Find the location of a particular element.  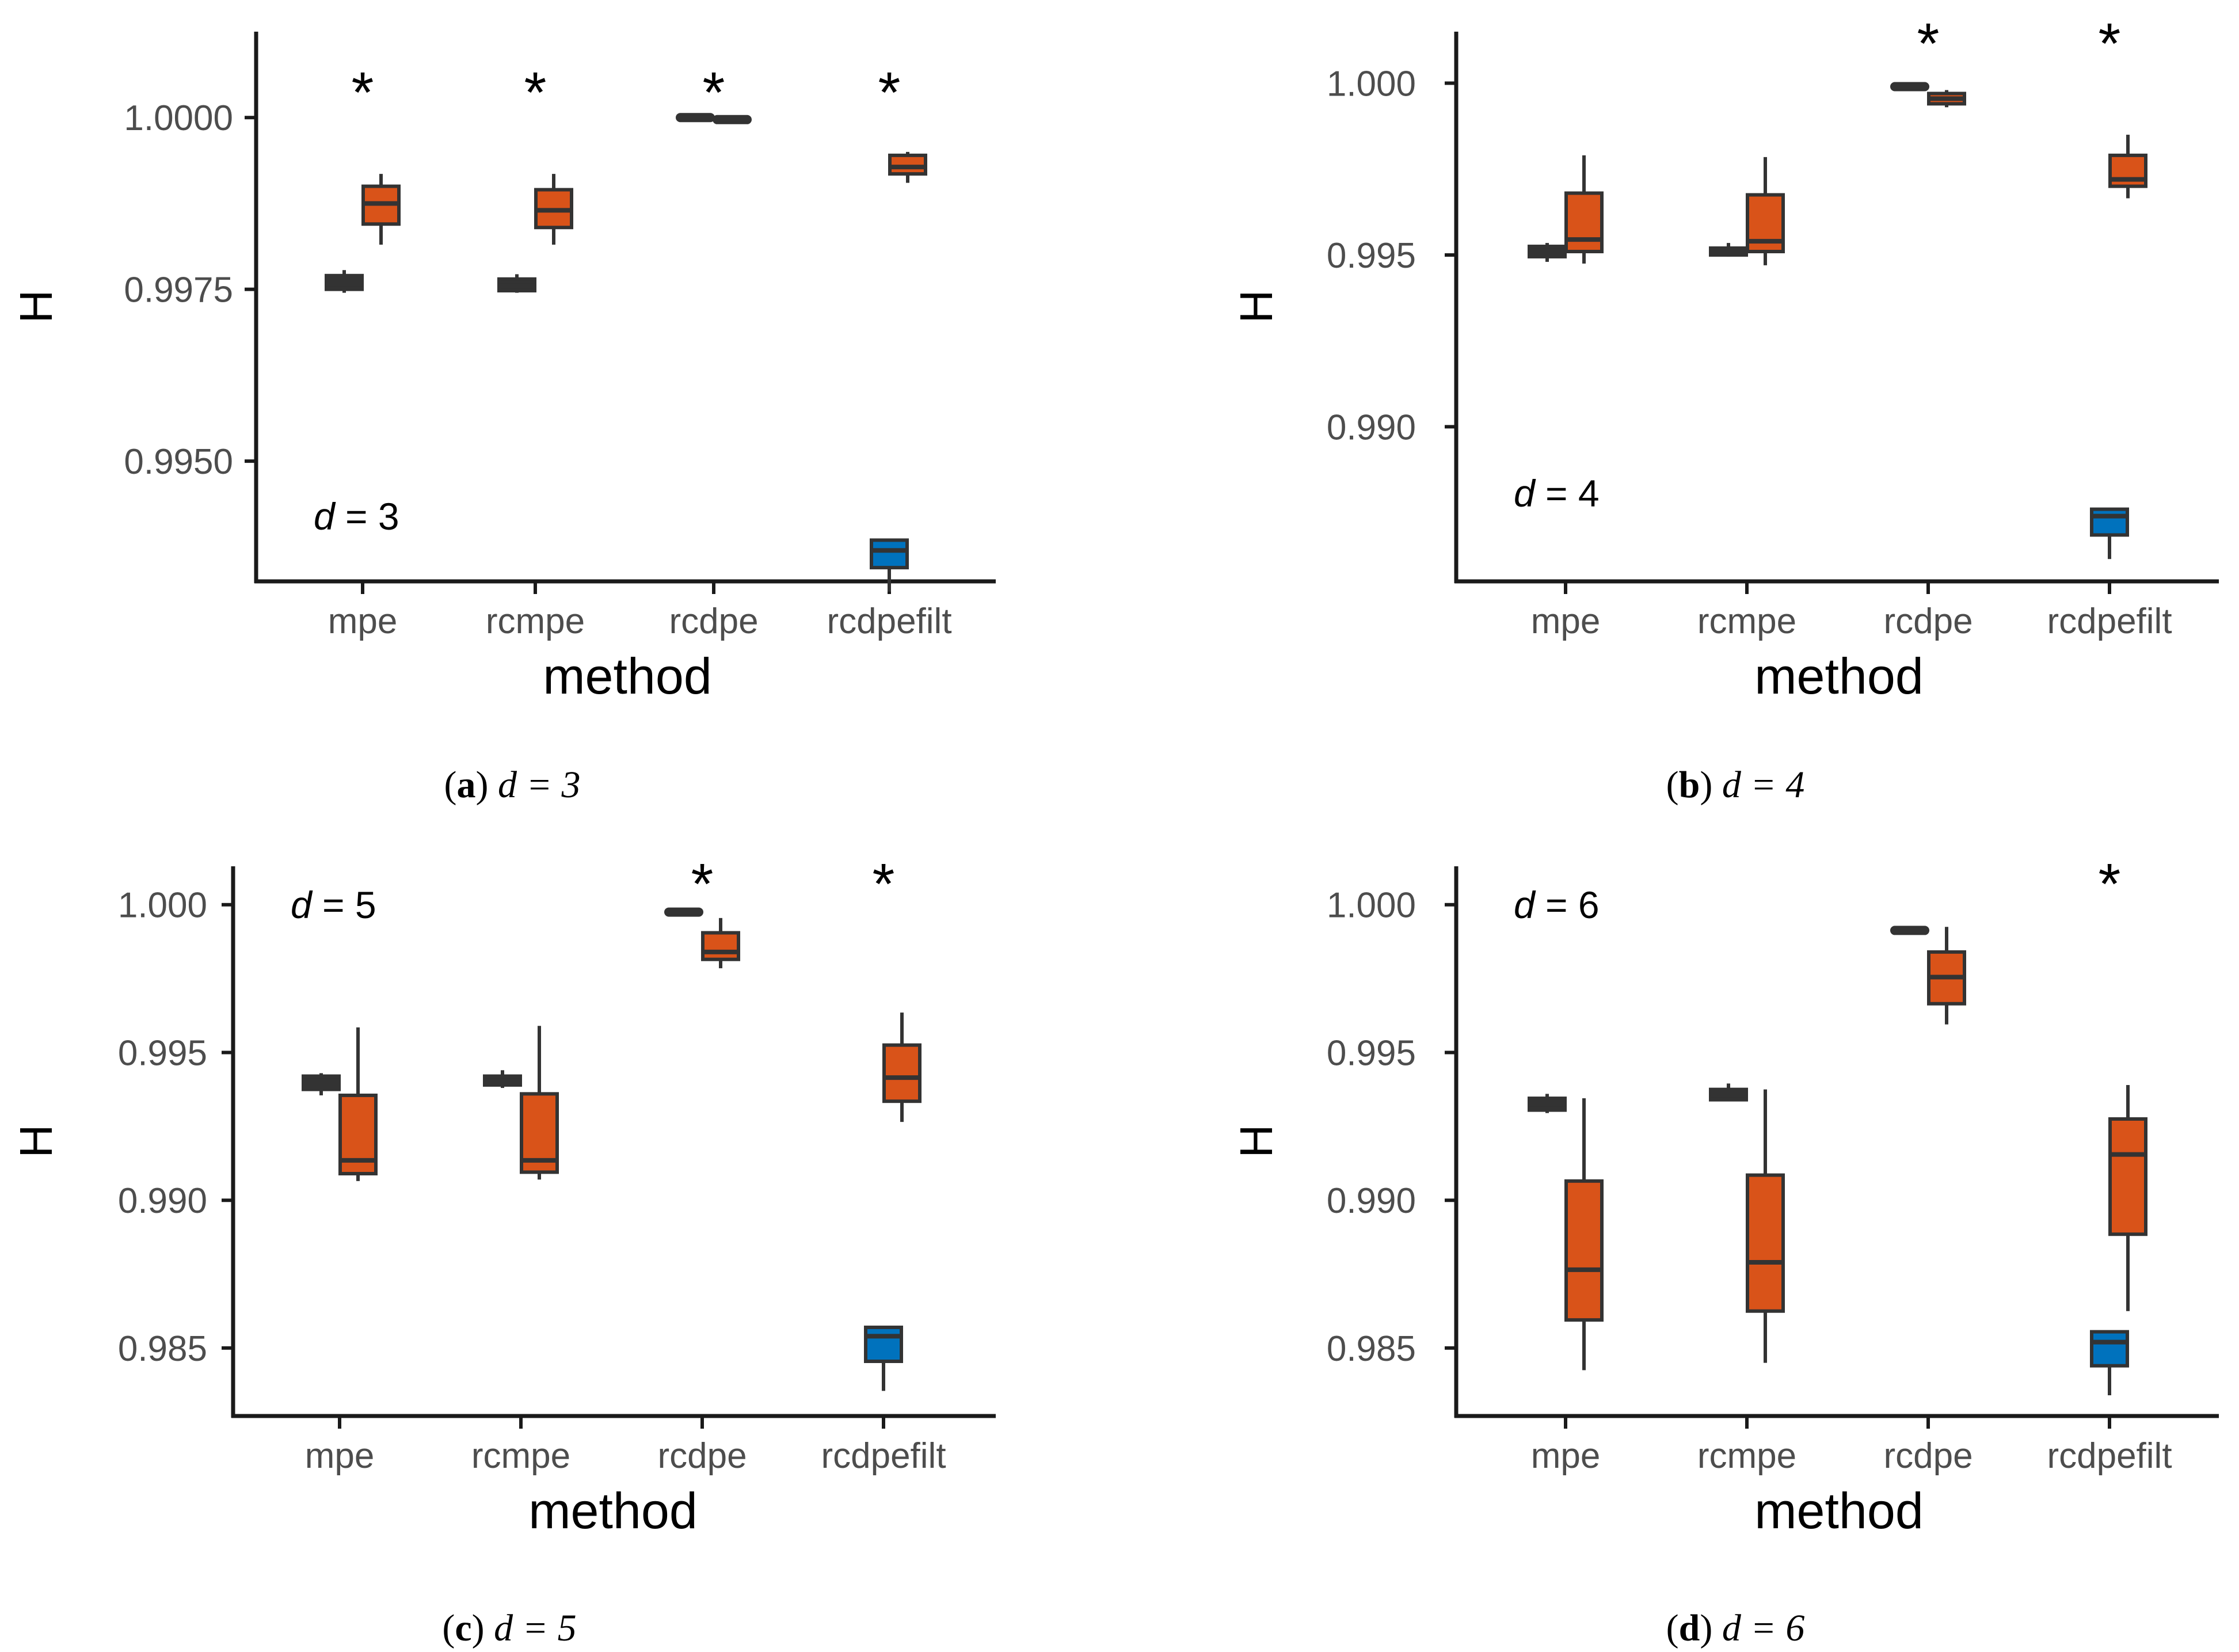

y-tick-label: 1.0000 is located at coordinates (178, 118).